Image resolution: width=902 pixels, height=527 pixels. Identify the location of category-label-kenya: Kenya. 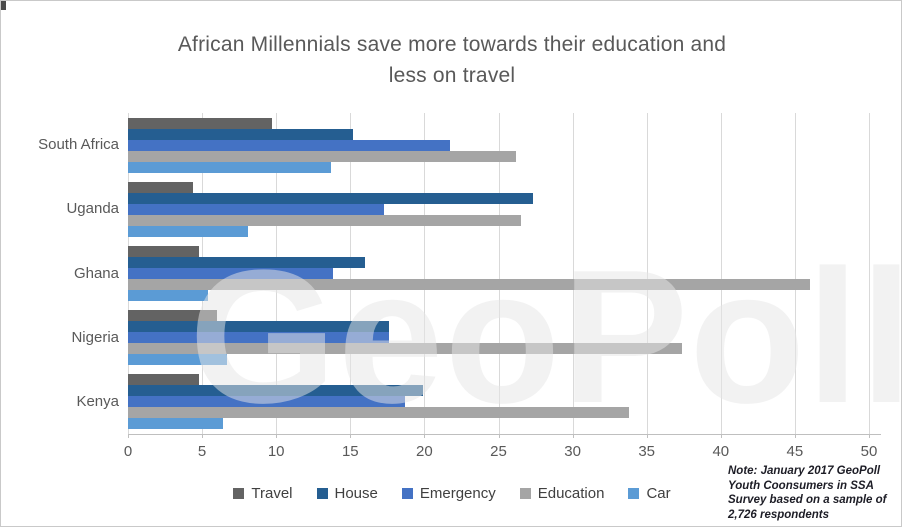
(97, 401).